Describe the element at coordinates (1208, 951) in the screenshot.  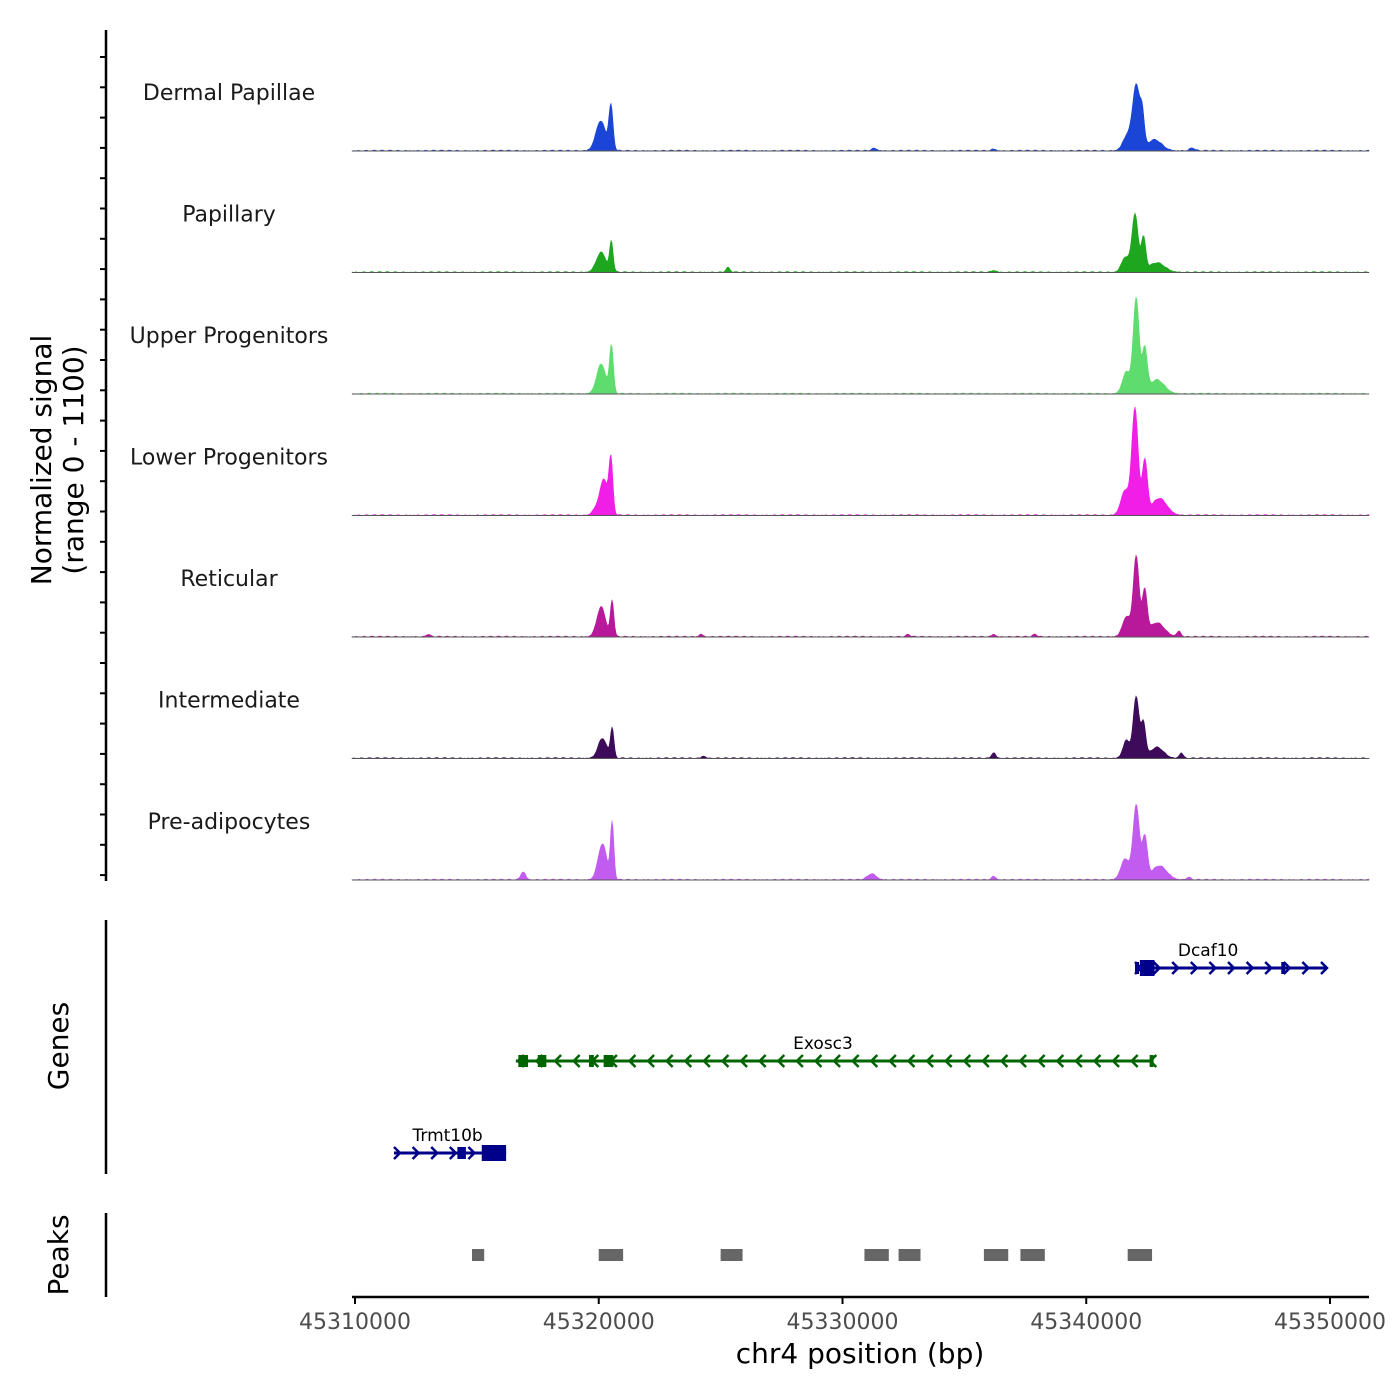
I see `gene-label: Dcaf10` at that location.